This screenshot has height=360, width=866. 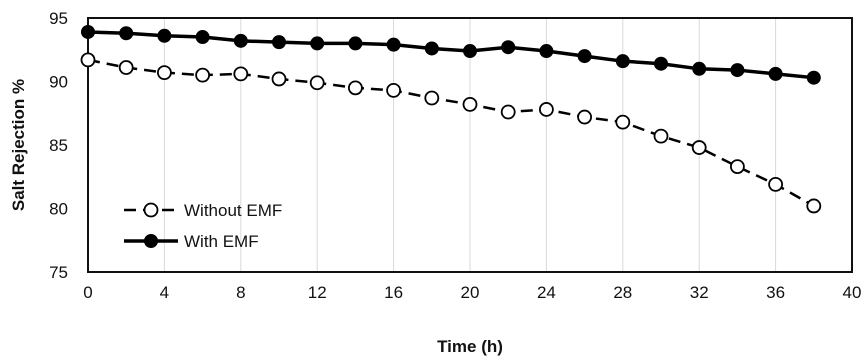 I want to click on y-tick-label: 85, so click(x=58, y=145).